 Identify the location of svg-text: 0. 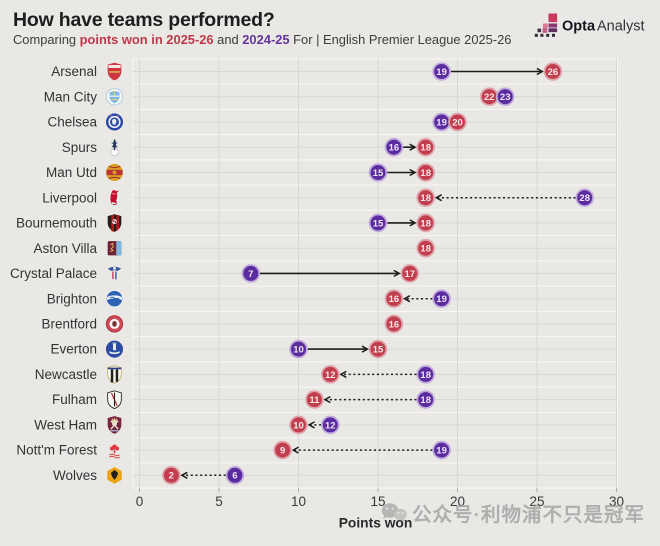
(140, 501).